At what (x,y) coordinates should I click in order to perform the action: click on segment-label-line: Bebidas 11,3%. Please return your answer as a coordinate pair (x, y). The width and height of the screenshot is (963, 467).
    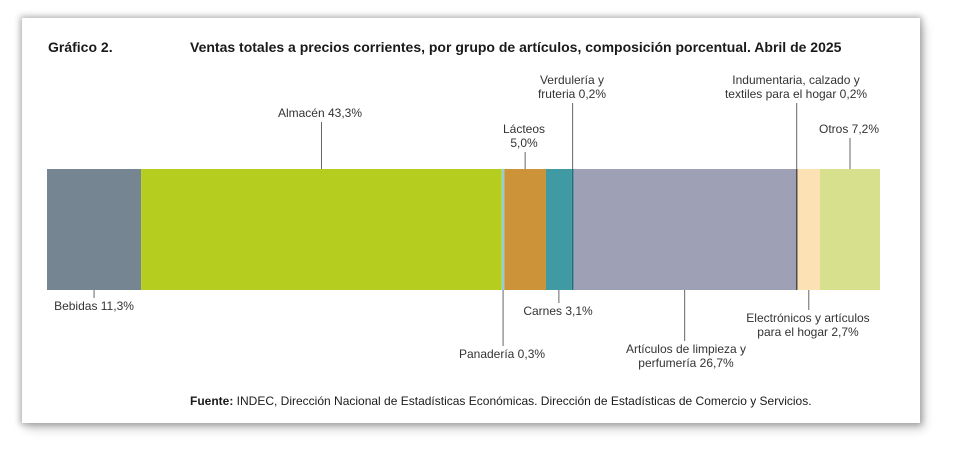
    Looking at the image, I should click on (94, 306).